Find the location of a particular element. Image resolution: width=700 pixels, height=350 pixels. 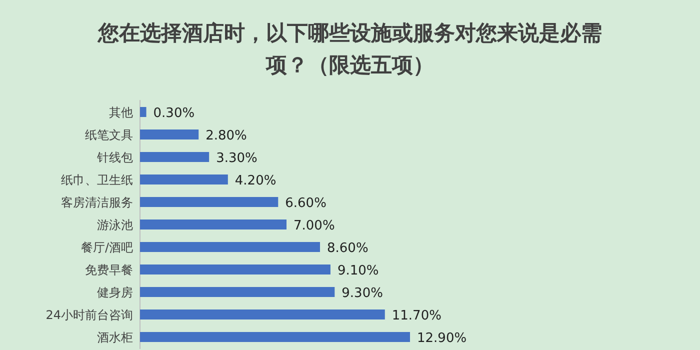

data-label: 2.80% is located at coordinates (226, 136).